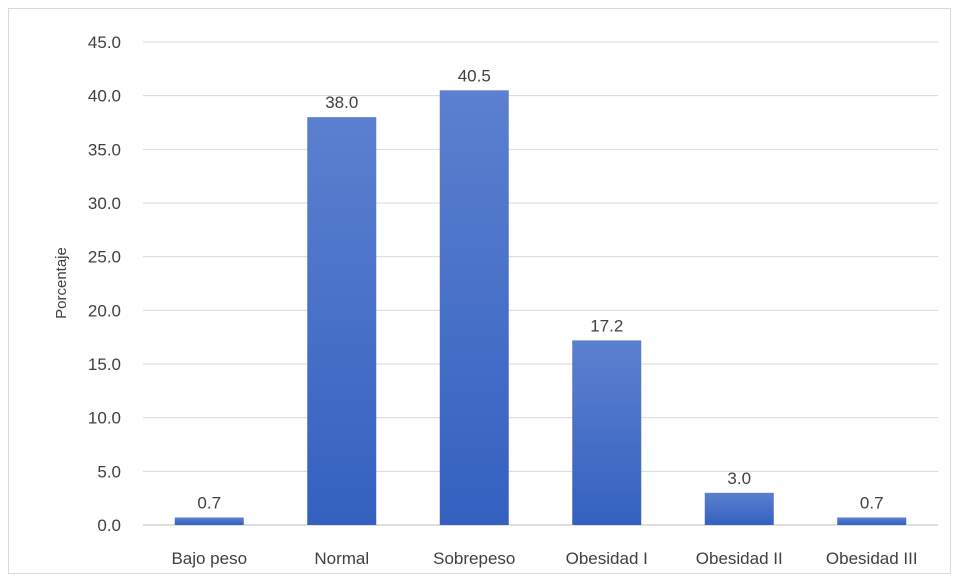 The height and width of the screenshot is (582, 959). What do you see at coordinates (739, 558) in the screenshot?
I see `x-tick-label: Obesidad II` at bounding box center [739, 558].